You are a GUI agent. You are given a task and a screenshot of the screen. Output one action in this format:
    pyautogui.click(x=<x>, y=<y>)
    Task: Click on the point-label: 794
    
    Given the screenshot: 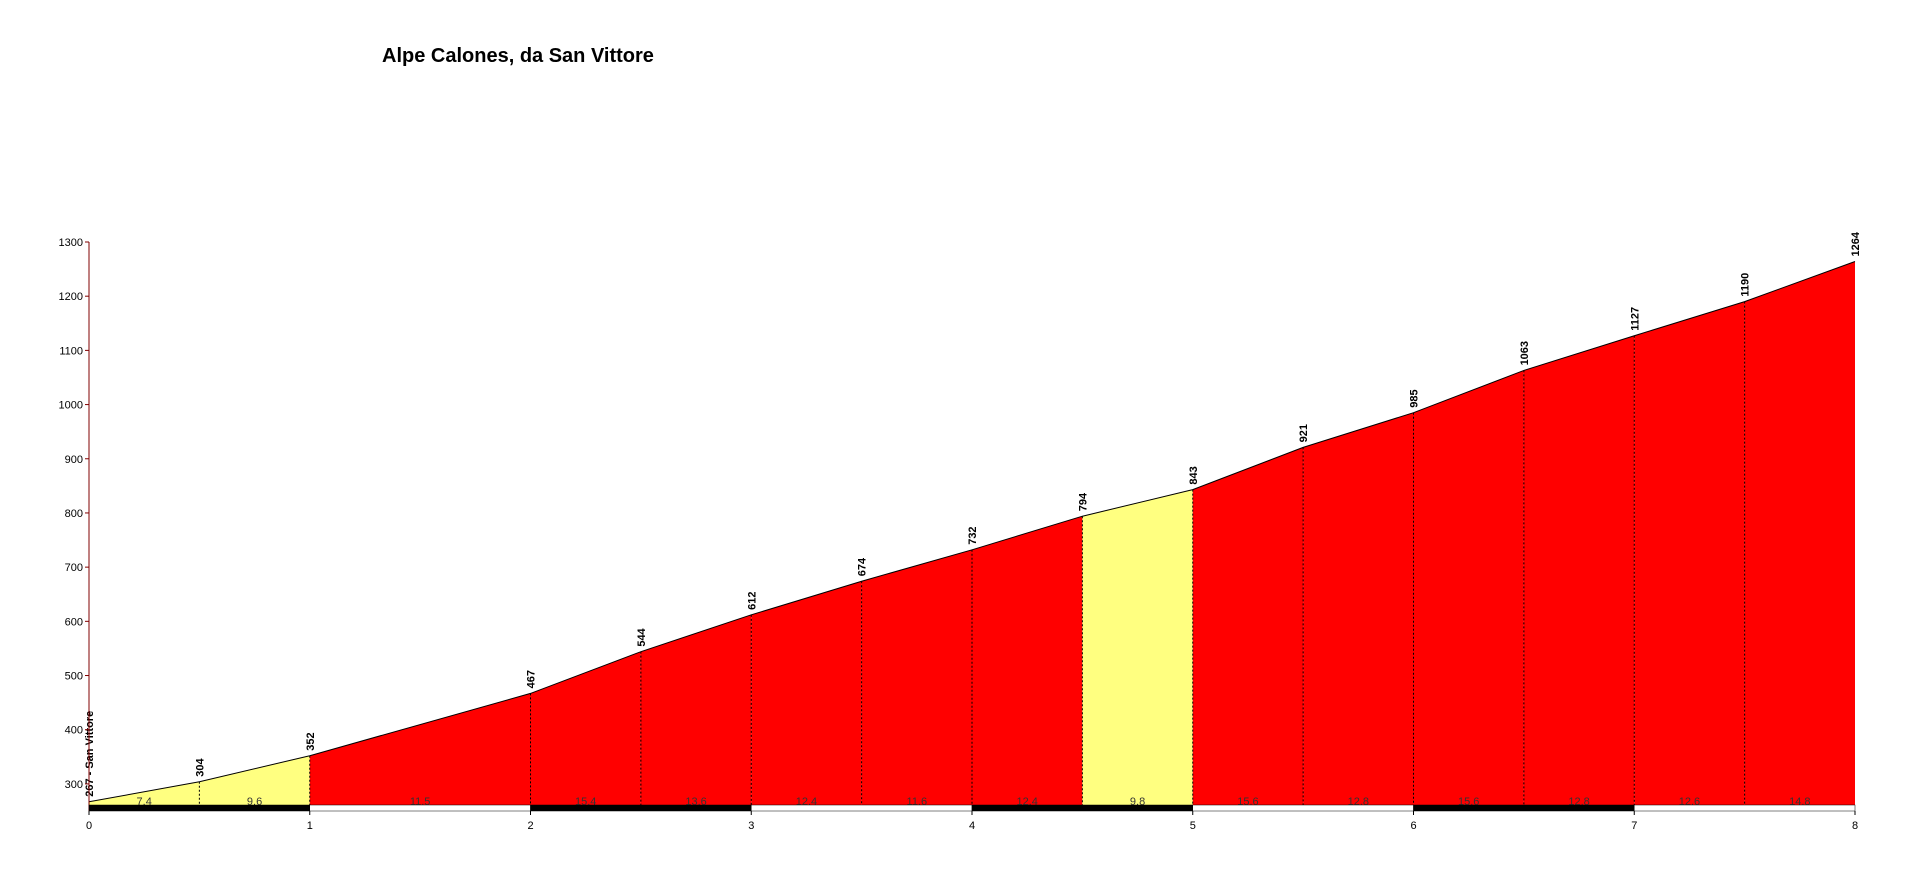 What is the action you would take?
    pyautogui.click(x=1083, y=501)
    